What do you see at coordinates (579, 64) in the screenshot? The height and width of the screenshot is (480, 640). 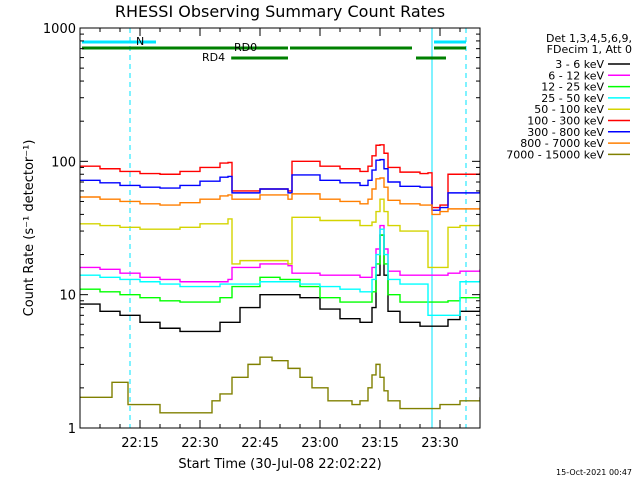 I see `legend-label-0: 3 - 6 keV` at bounding box center [579, 64].